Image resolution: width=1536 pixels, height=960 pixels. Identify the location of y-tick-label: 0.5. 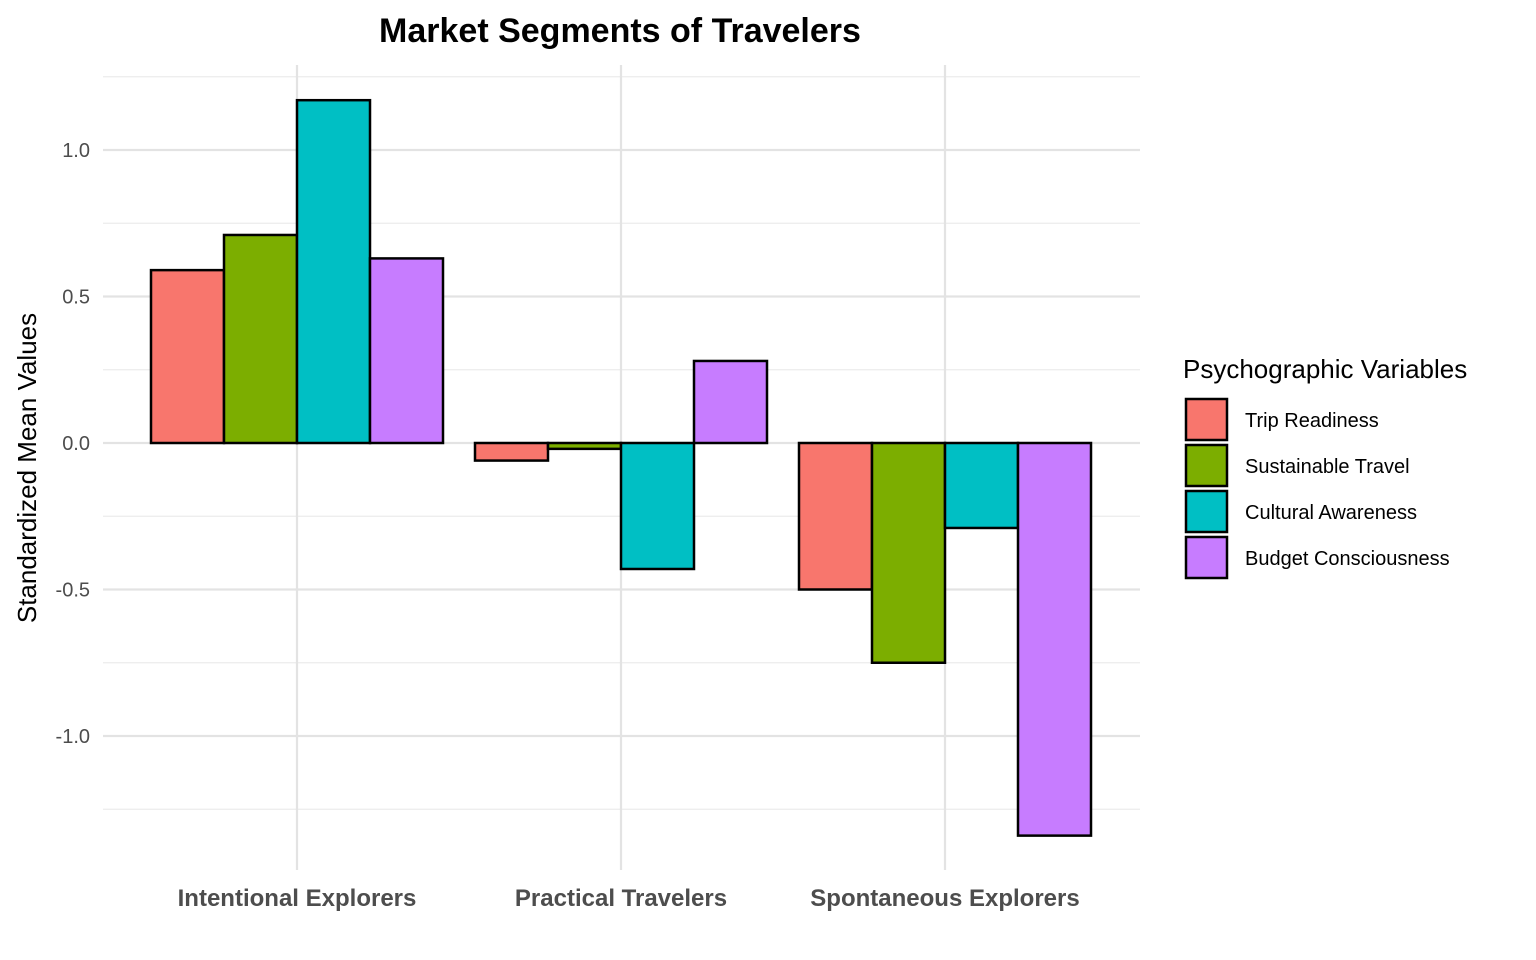
(76, 298).